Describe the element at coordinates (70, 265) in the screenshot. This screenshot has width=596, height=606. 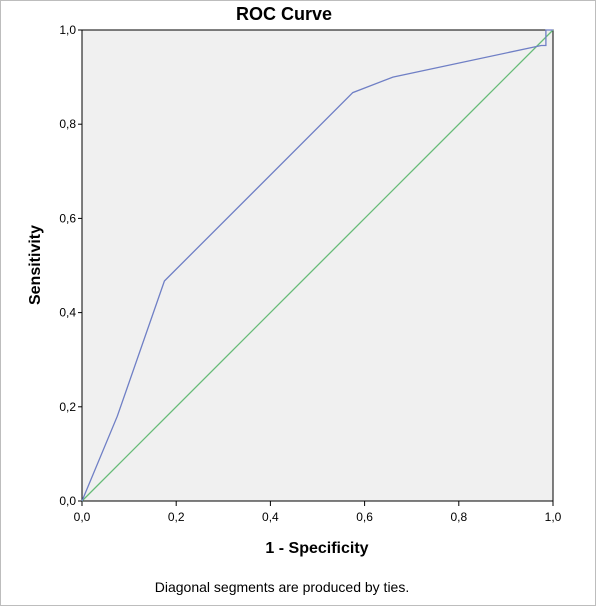
I see `y-axis: 0,0 0,2 0,4 0,6 0,8 1,0` at that location.